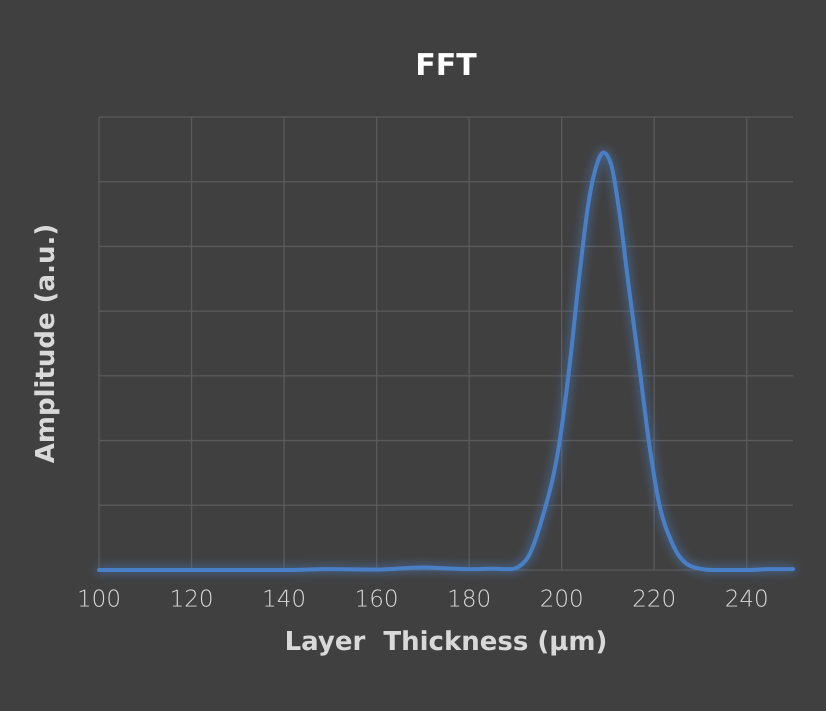 The height and width of the screenshot is (711, 826). I want to click on x-tick-label: 100, so click(99, 599).